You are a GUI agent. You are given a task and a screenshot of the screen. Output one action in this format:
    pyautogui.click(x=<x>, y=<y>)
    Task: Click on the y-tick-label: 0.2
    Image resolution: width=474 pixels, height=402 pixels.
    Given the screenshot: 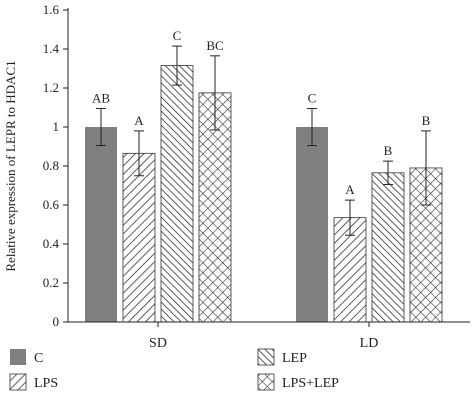 What is the action you would take?
    pyautogui.click(x=51, y=282)
    